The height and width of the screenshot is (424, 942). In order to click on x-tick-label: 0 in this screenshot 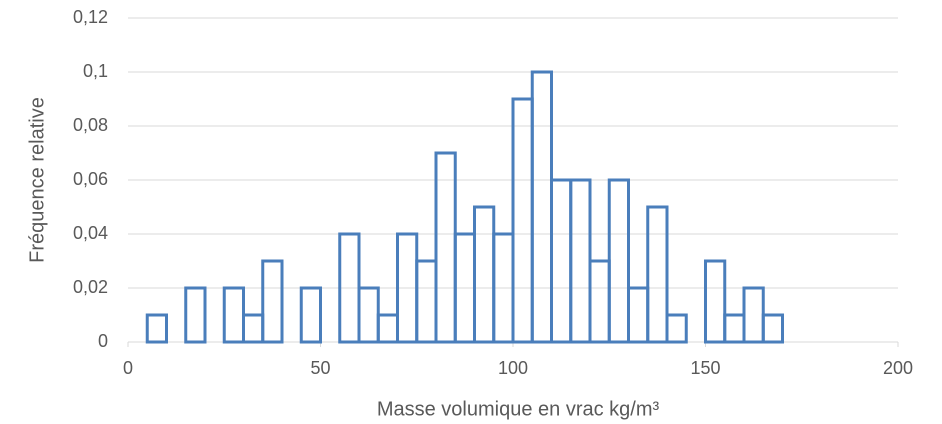, I will do `click(128, 368)`.